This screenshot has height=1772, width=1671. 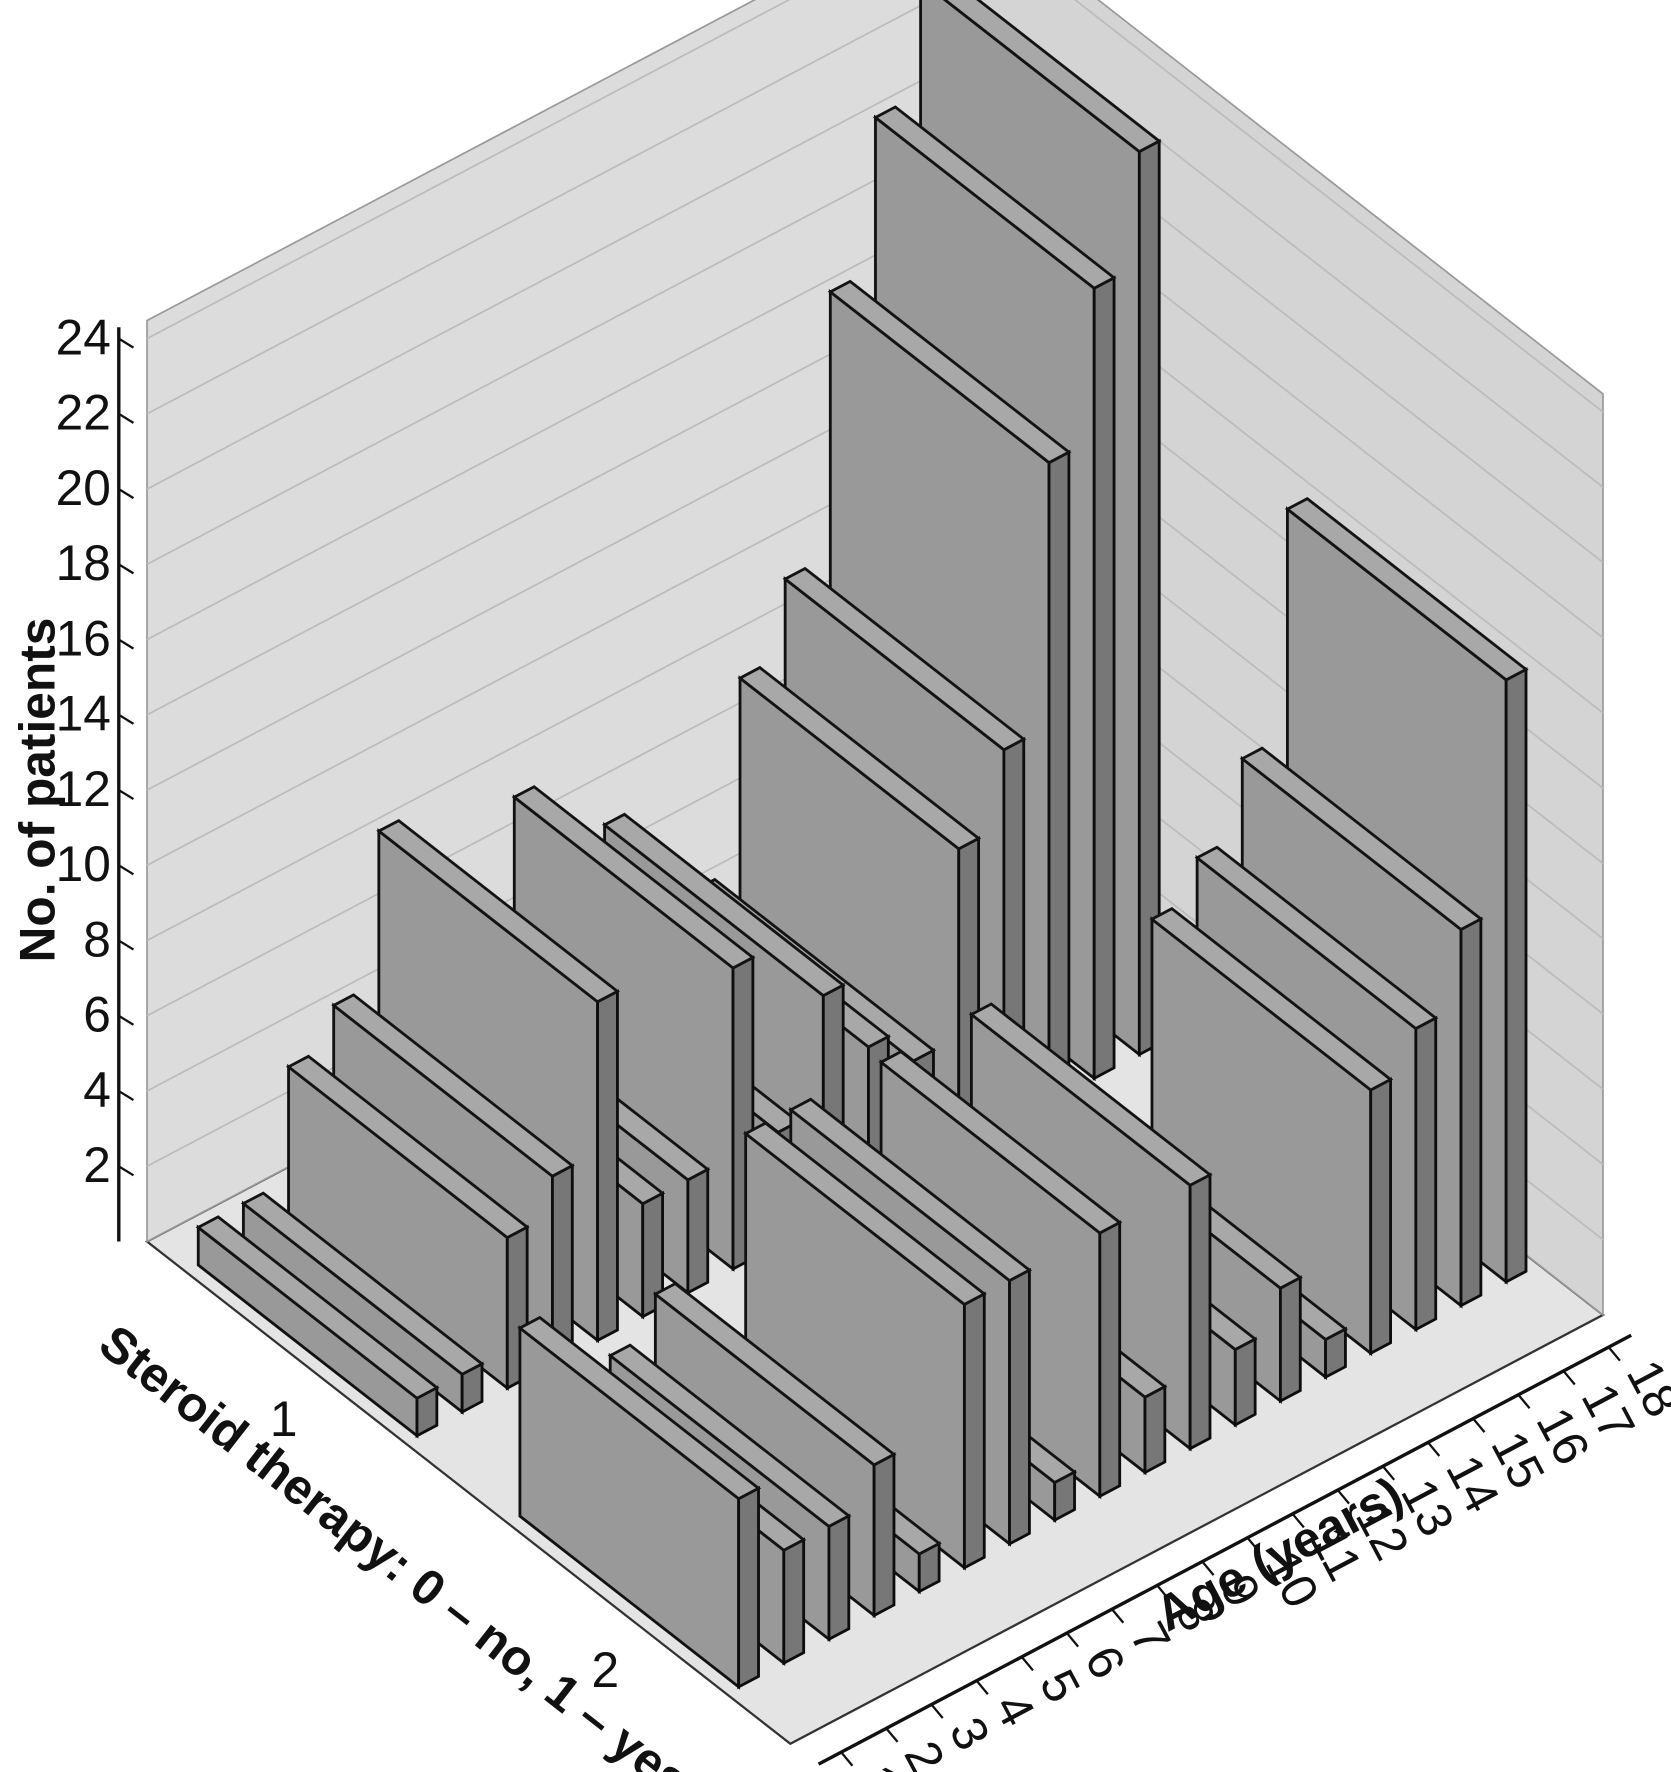 What do you see at coordinates (83, 488) in the screenshot?
I see `y-tick-label: 20` at bounding box center [83, 488].